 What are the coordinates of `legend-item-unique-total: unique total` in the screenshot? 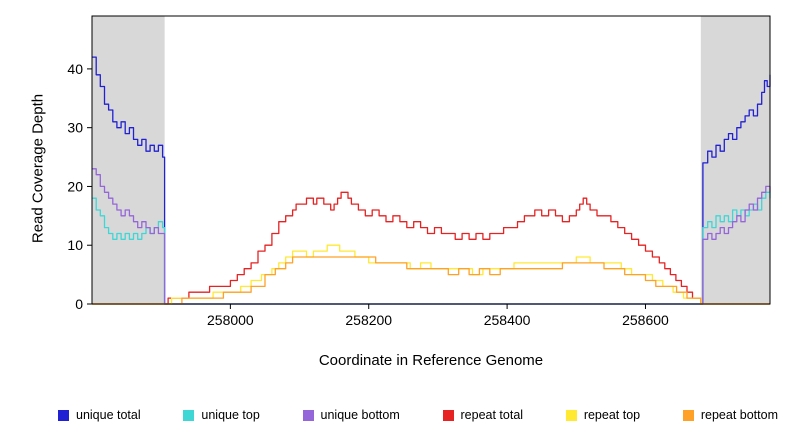 It's located at (99, 415).